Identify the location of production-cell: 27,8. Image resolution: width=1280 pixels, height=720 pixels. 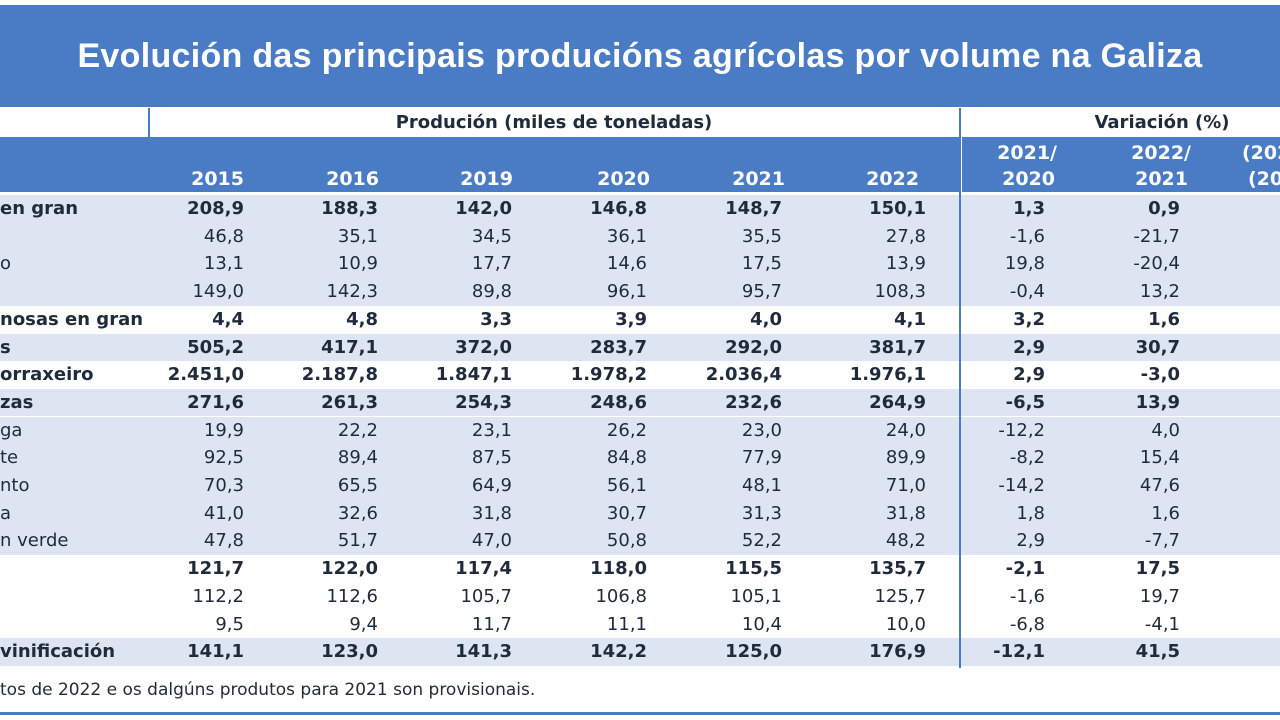
(905, 236).